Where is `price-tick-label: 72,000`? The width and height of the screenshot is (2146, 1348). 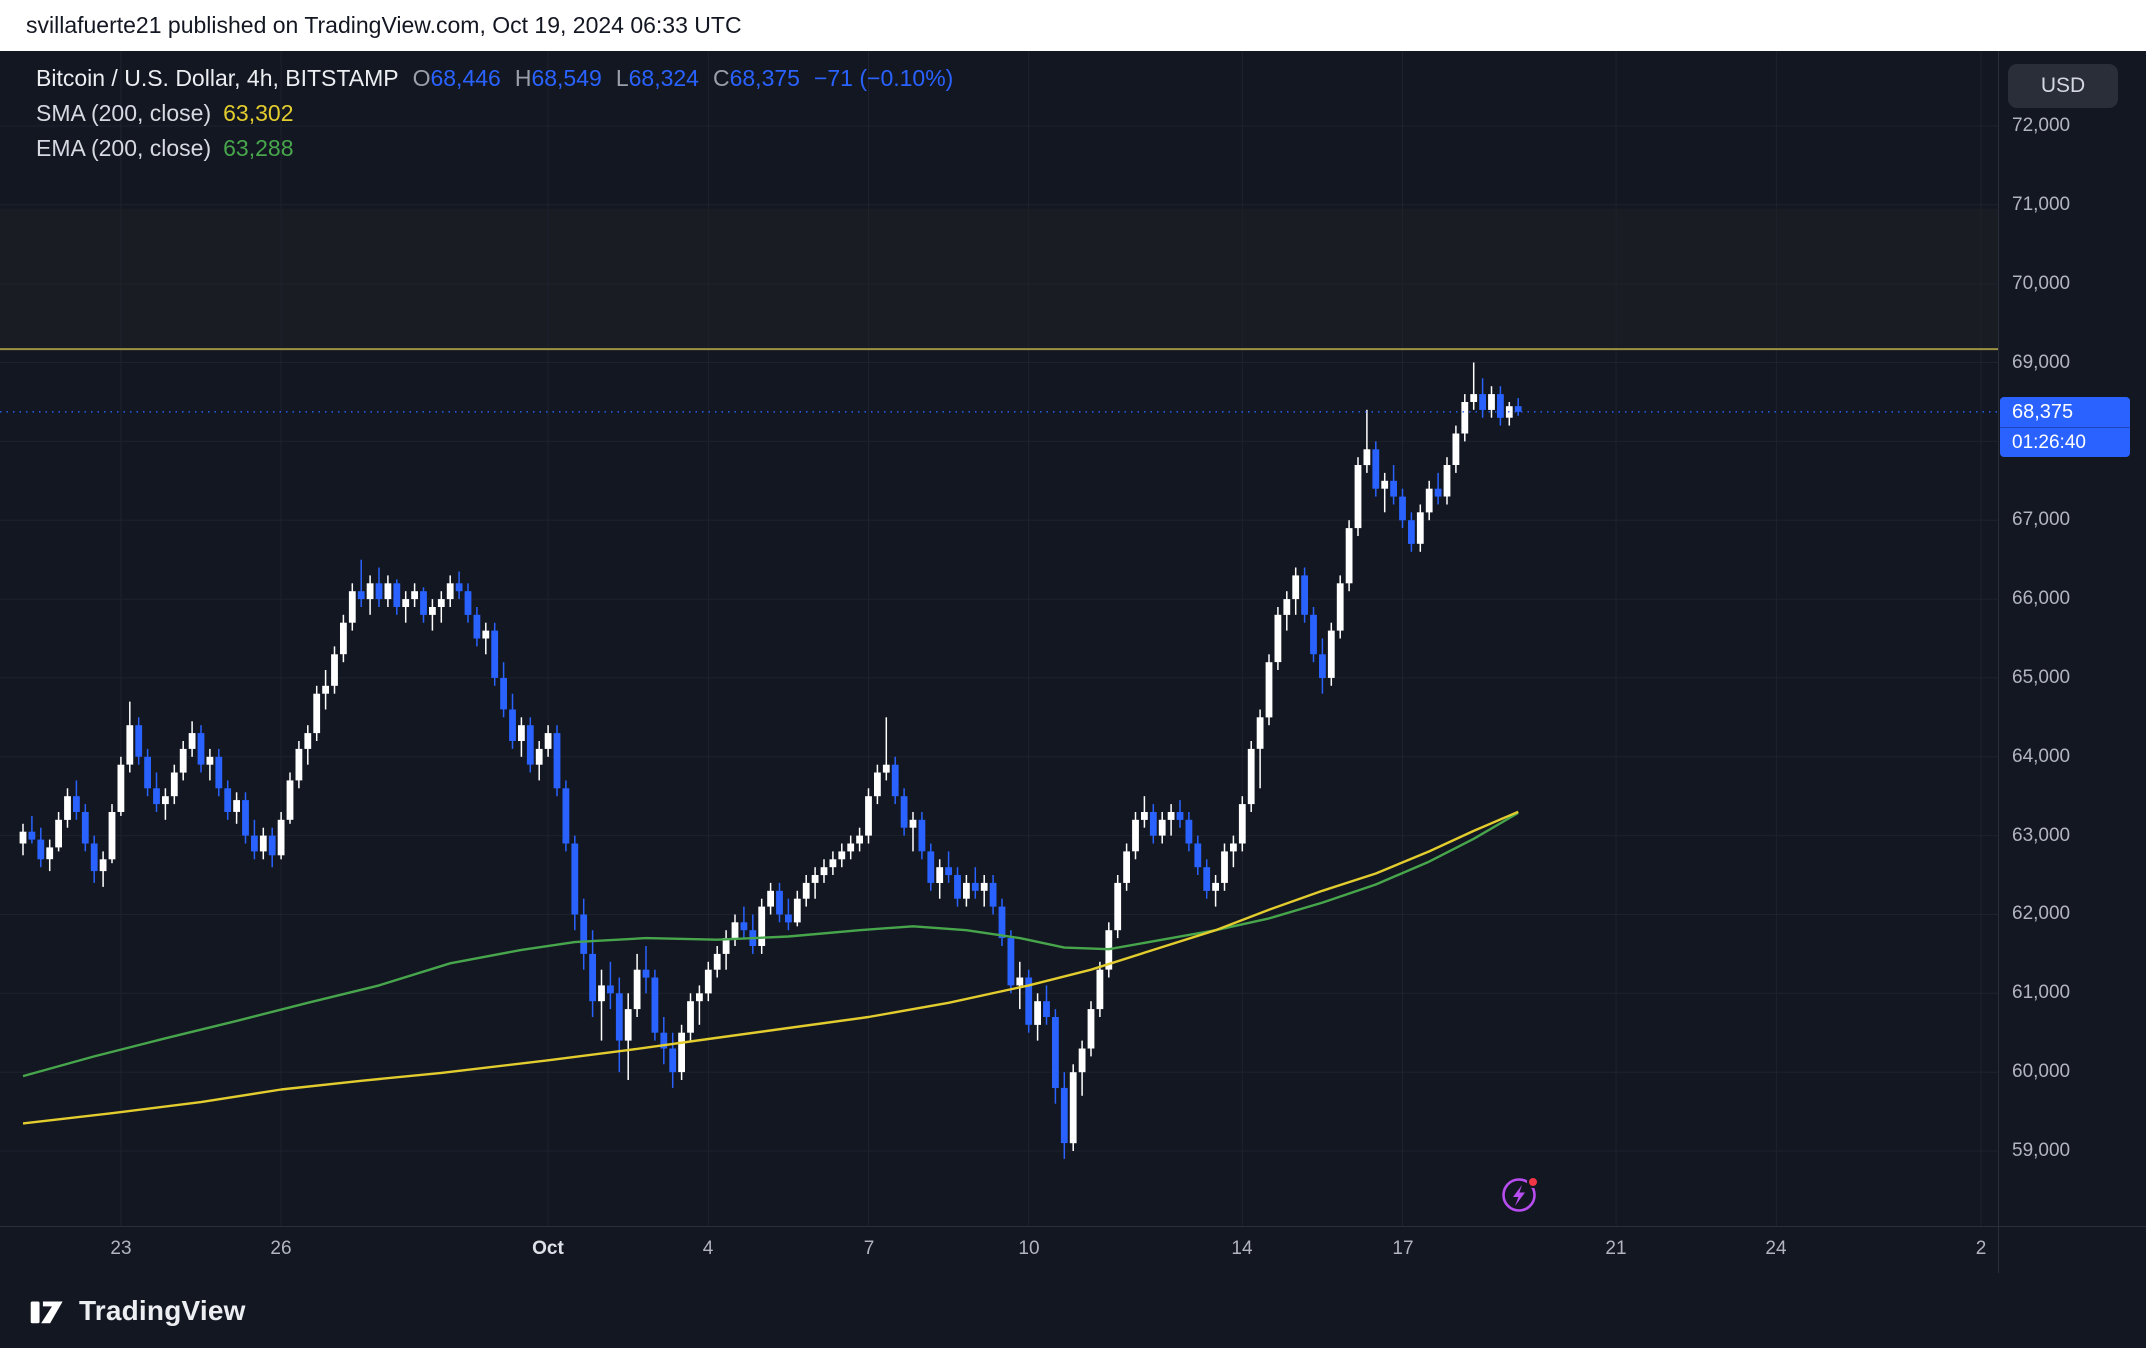
price-tick-label: 72,000 is located at coordinates (2041, 125).